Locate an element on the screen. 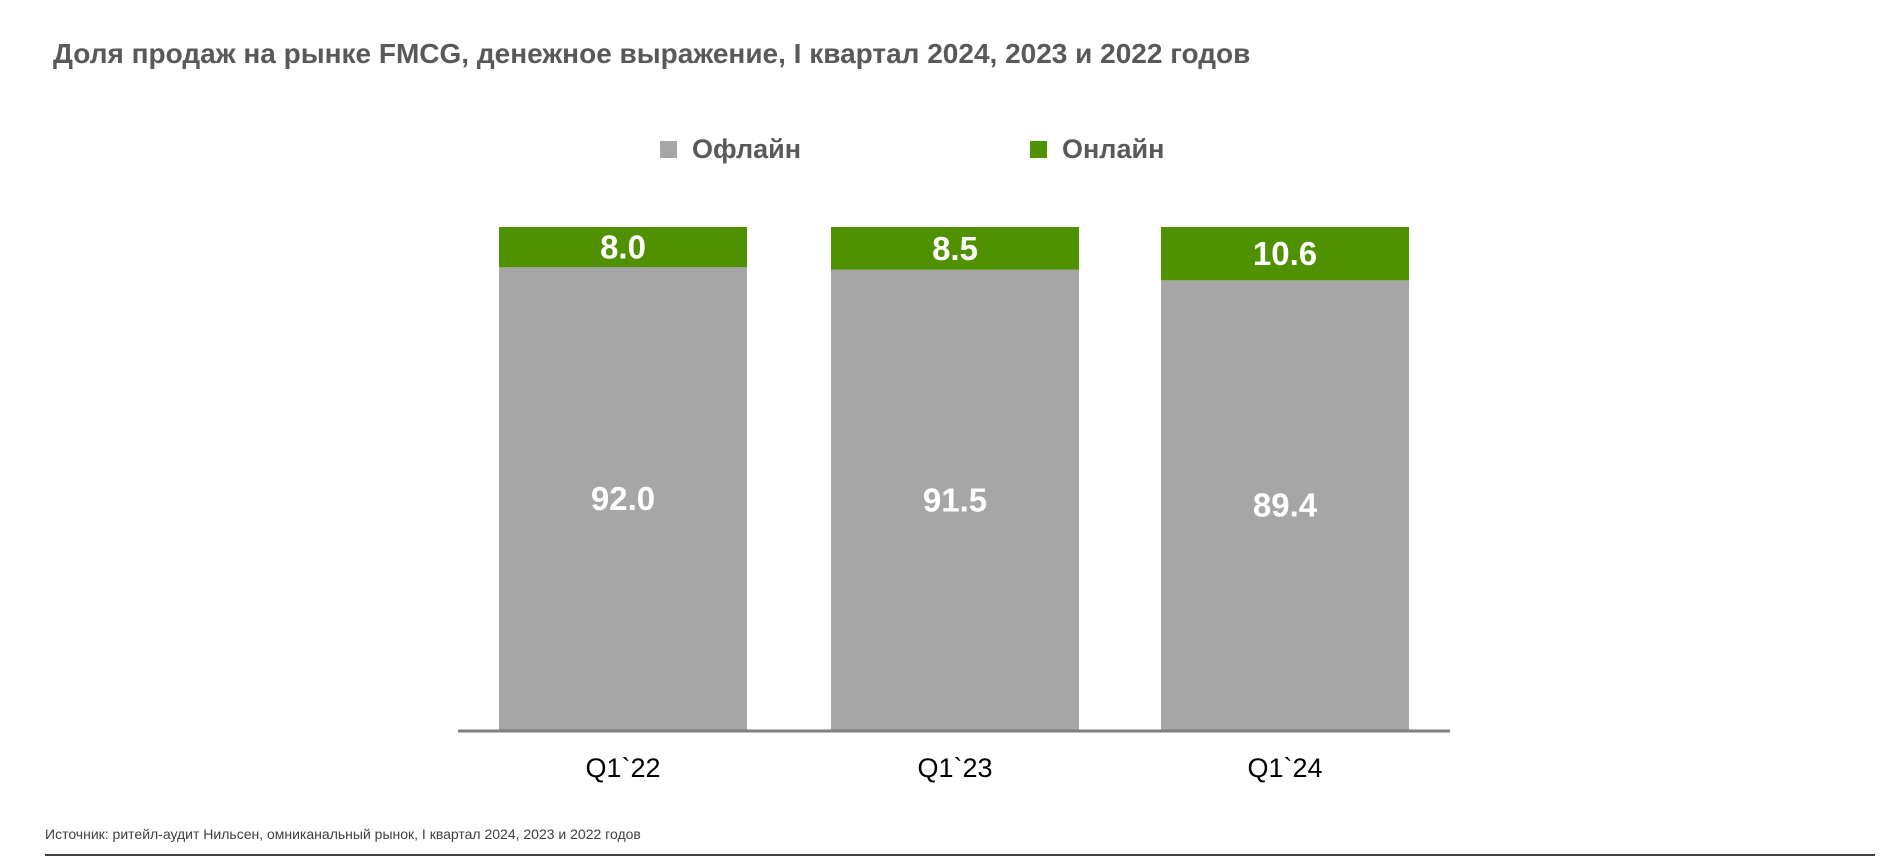  x-tick-label-1: Q1`22 is located at coordinates (622, 768).